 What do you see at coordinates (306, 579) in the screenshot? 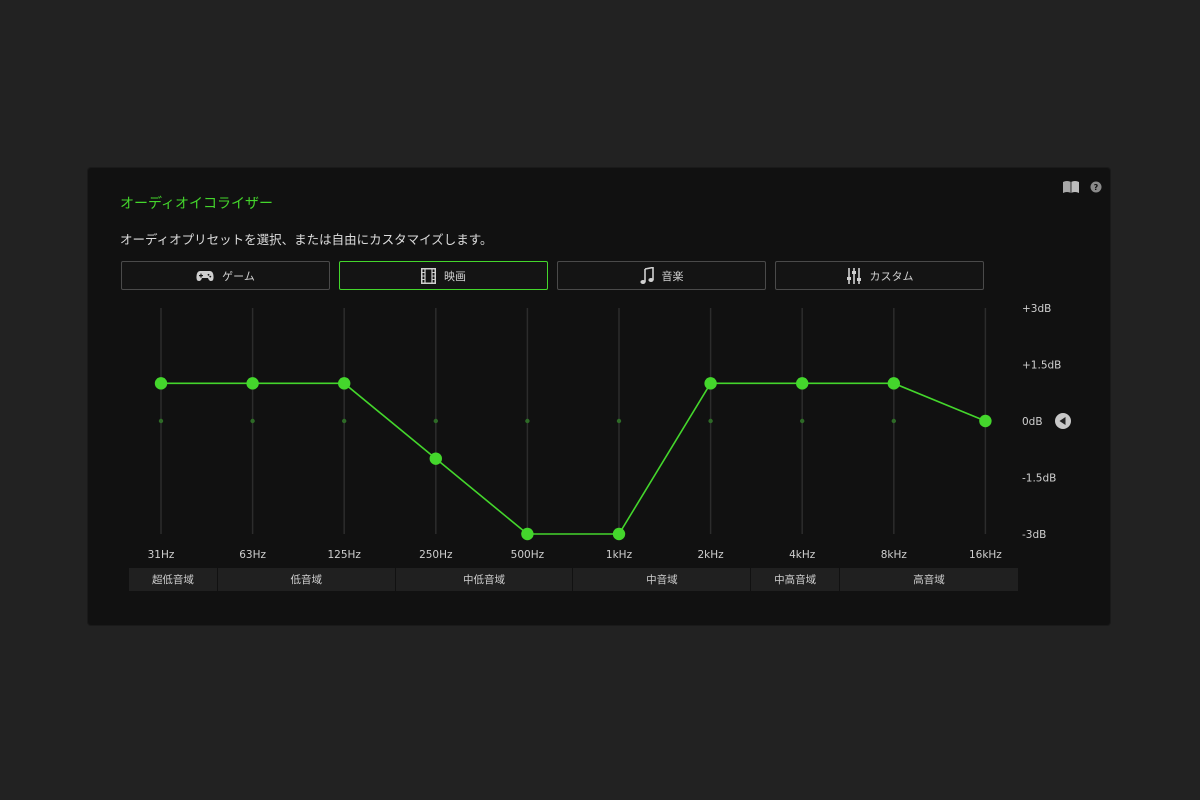
I see `band-label: 低音域` at bounding box center [306, 579].